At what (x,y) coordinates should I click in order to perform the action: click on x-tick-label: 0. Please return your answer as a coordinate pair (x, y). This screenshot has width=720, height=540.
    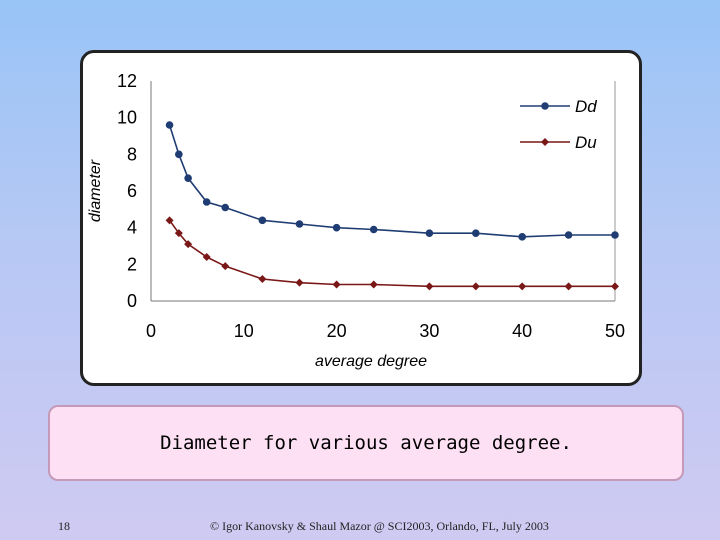
    Looking at the image, I should click on (151, 331).